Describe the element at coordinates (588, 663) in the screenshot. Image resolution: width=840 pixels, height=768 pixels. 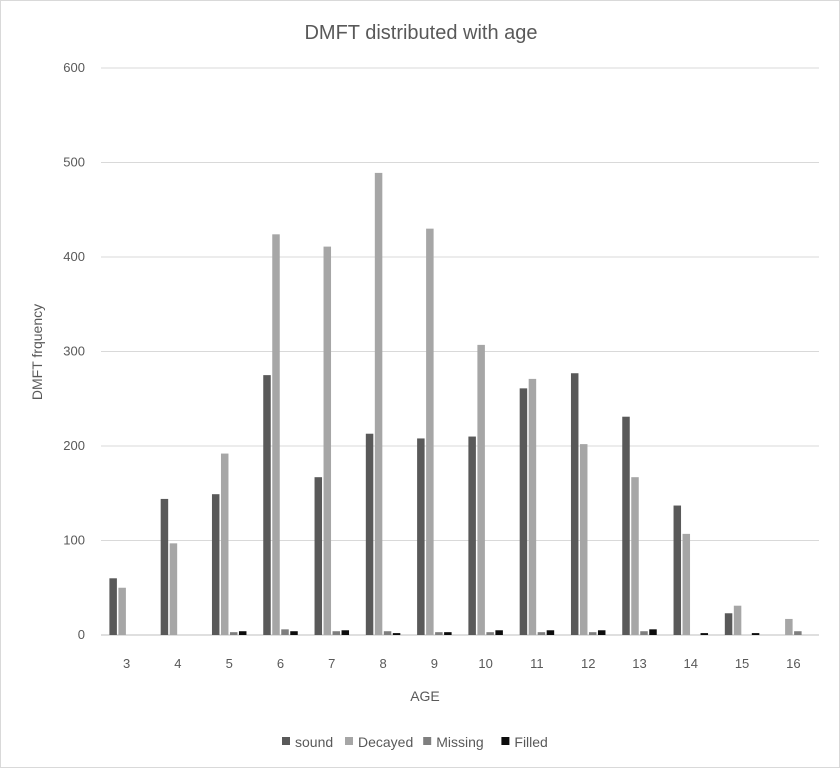
I see `x-tick-label: 12` at that location.